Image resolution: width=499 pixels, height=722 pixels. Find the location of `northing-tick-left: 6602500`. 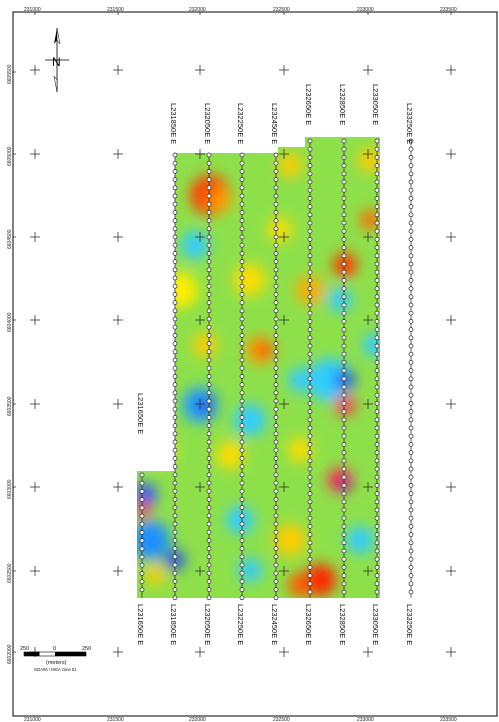

northing-tick-left: 6602500 is located at coordinates (10, 573).